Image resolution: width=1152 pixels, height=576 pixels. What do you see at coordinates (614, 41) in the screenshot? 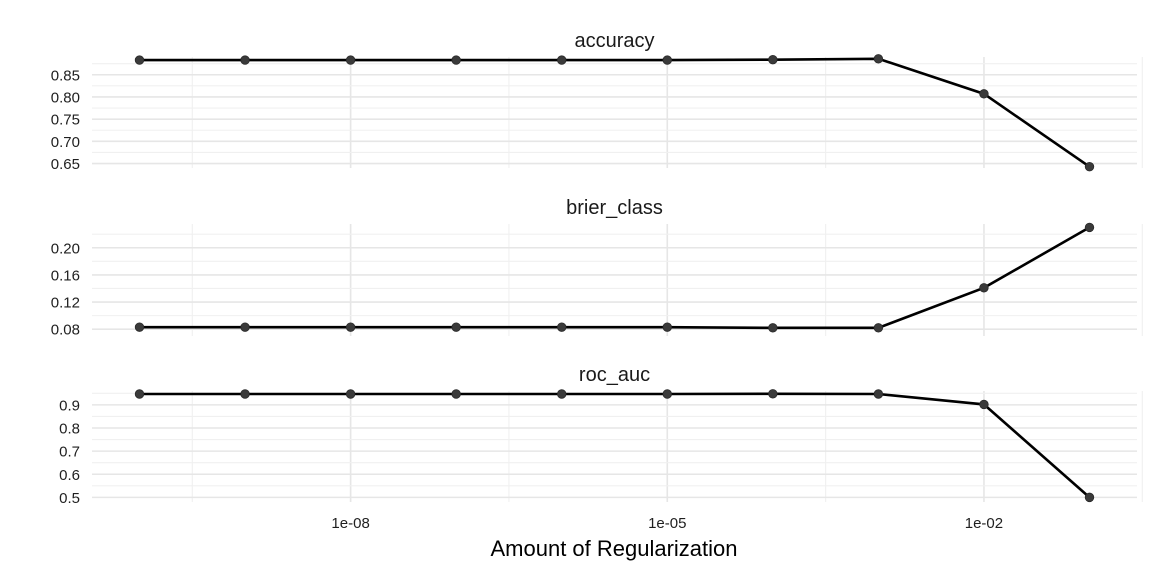
I see `panel-title-accuracy: accuracy` at bounding box center [614, 41].